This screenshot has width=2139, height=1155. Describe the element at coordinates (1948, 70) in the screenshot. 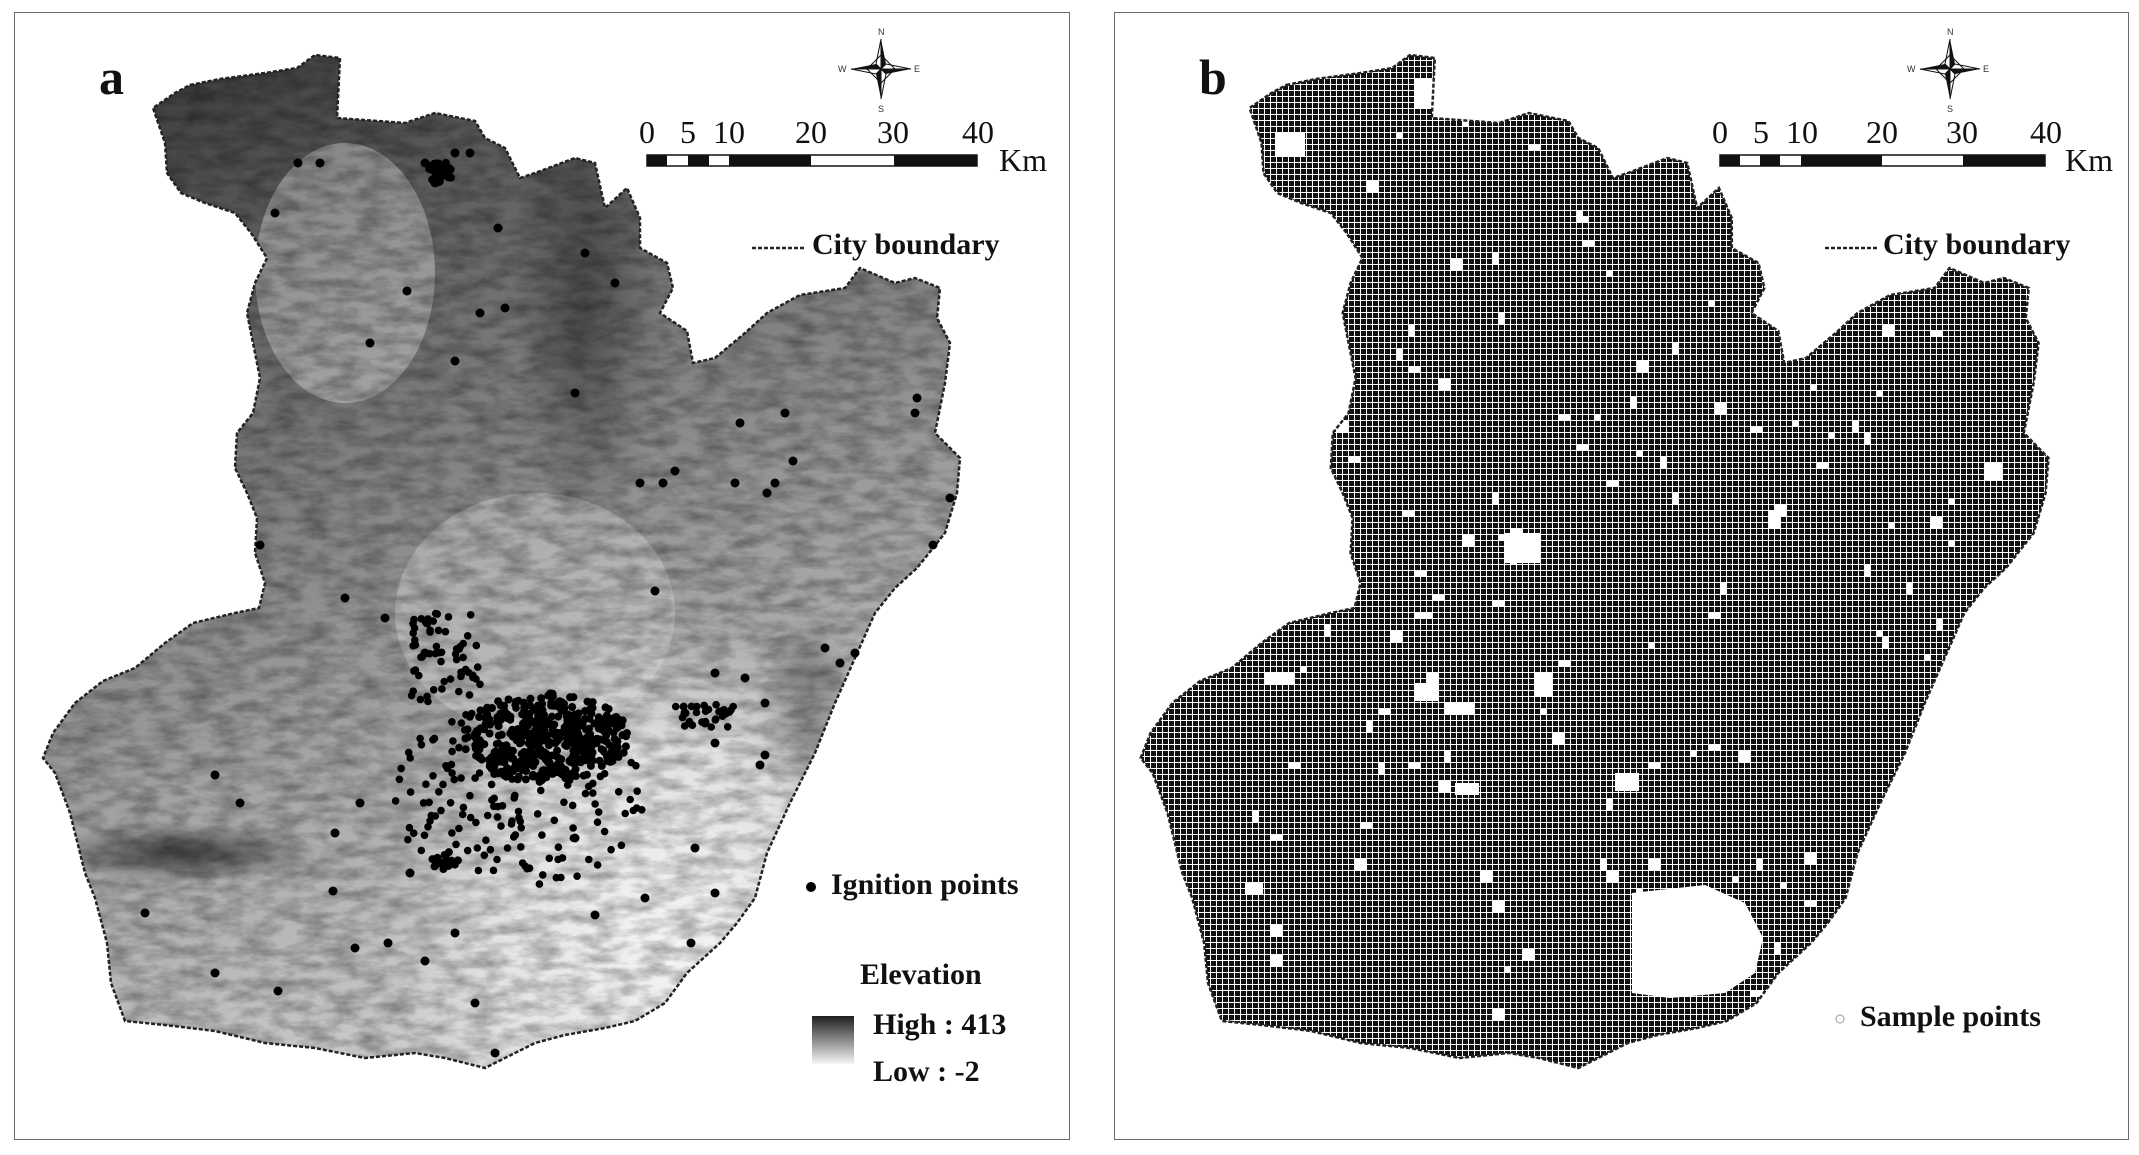

I see `north-arrow-icon: N S E W` at that location.